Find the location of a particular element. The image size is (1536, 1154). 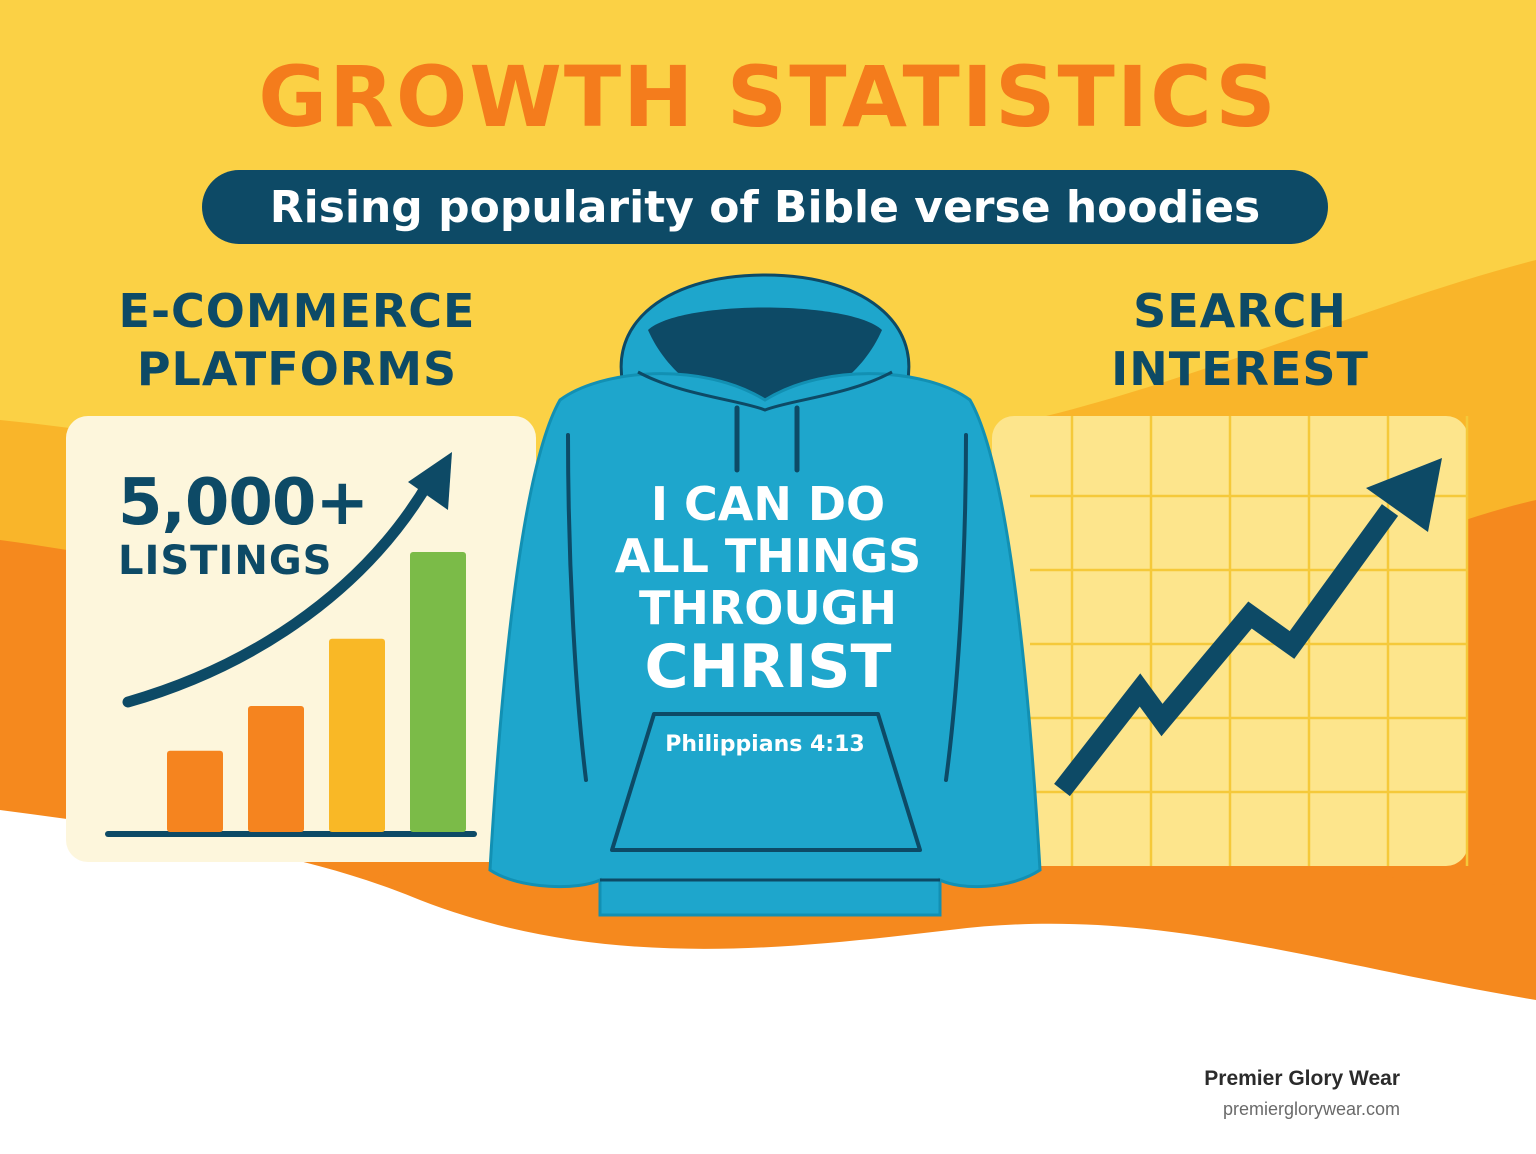

bar-chart is located at coordinates (316, 692).